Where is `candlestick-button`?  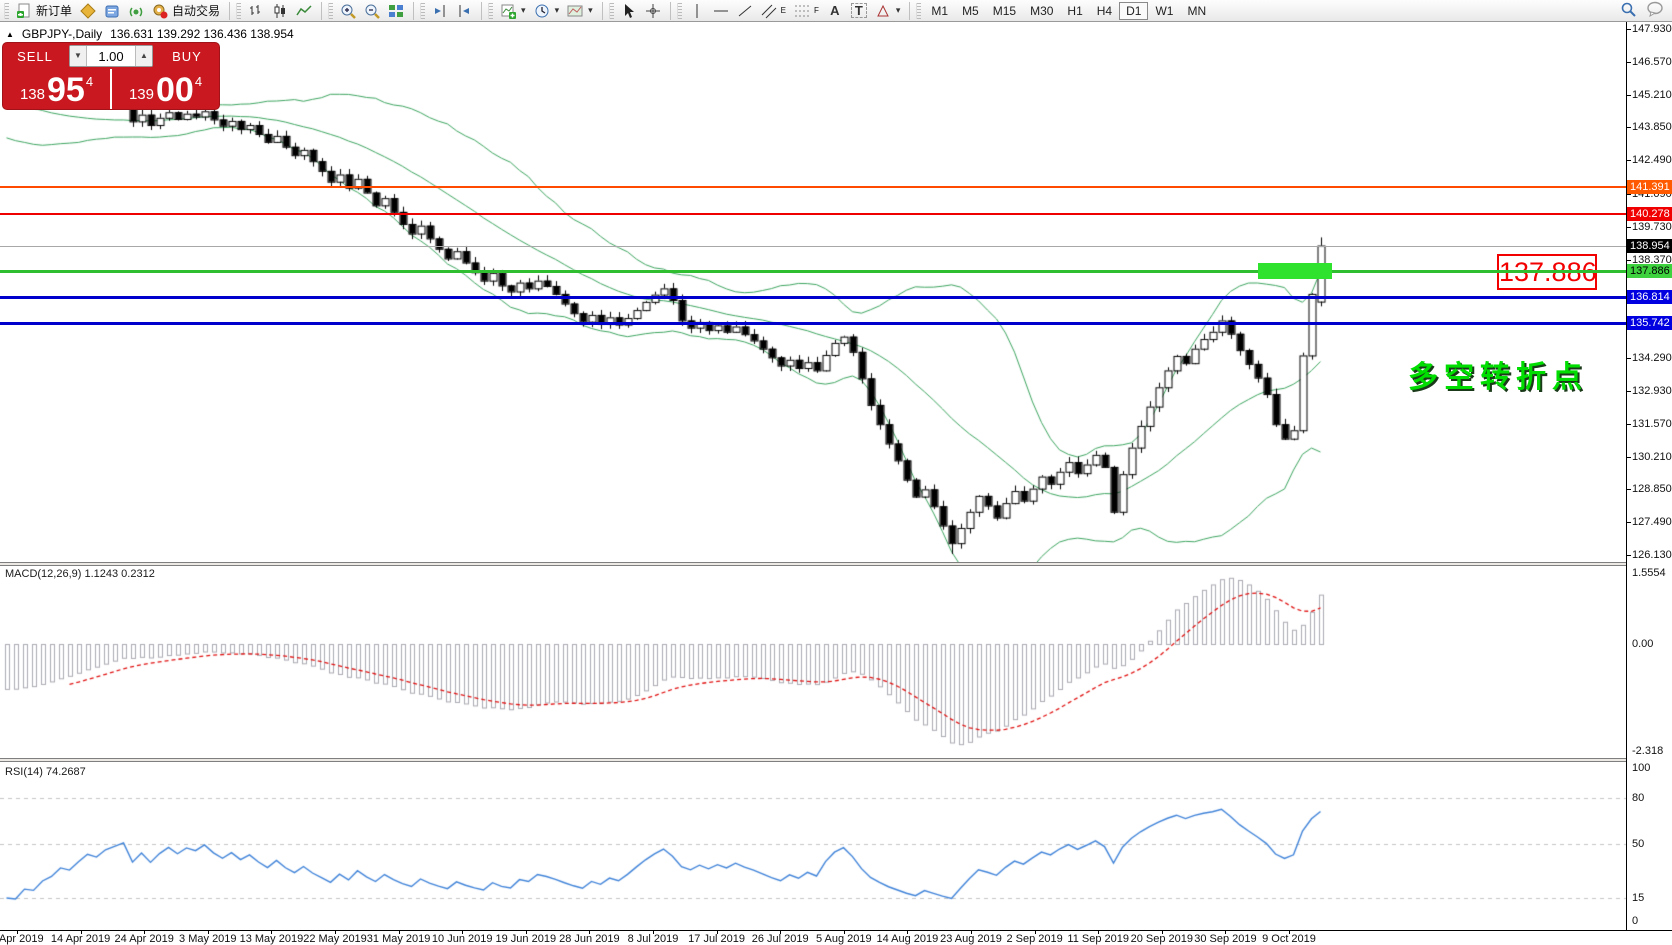
candlestick-button is located at coordinates (280, 11).